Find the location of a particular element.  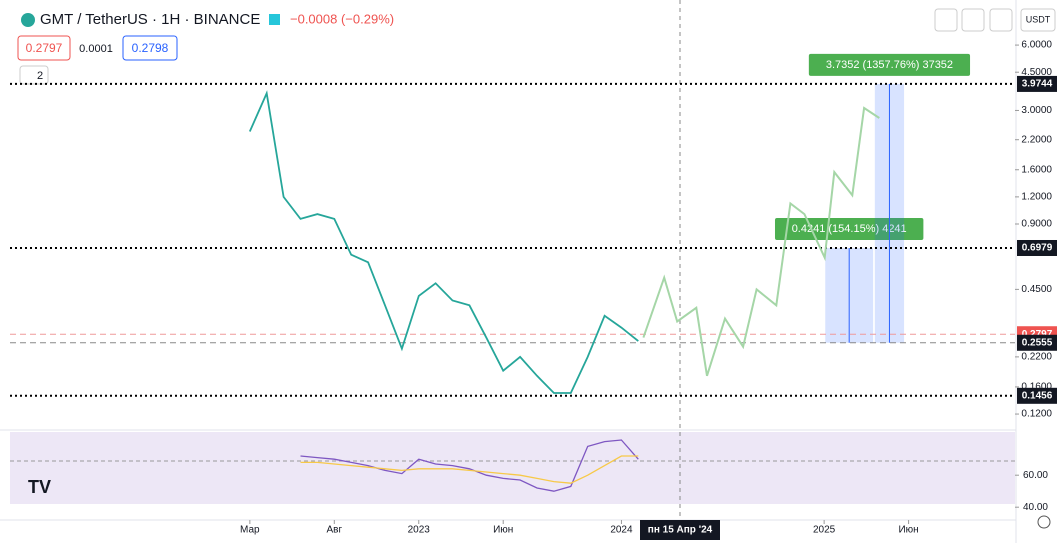

price-label: 0.6979 is located at coordinates (1037, 248).